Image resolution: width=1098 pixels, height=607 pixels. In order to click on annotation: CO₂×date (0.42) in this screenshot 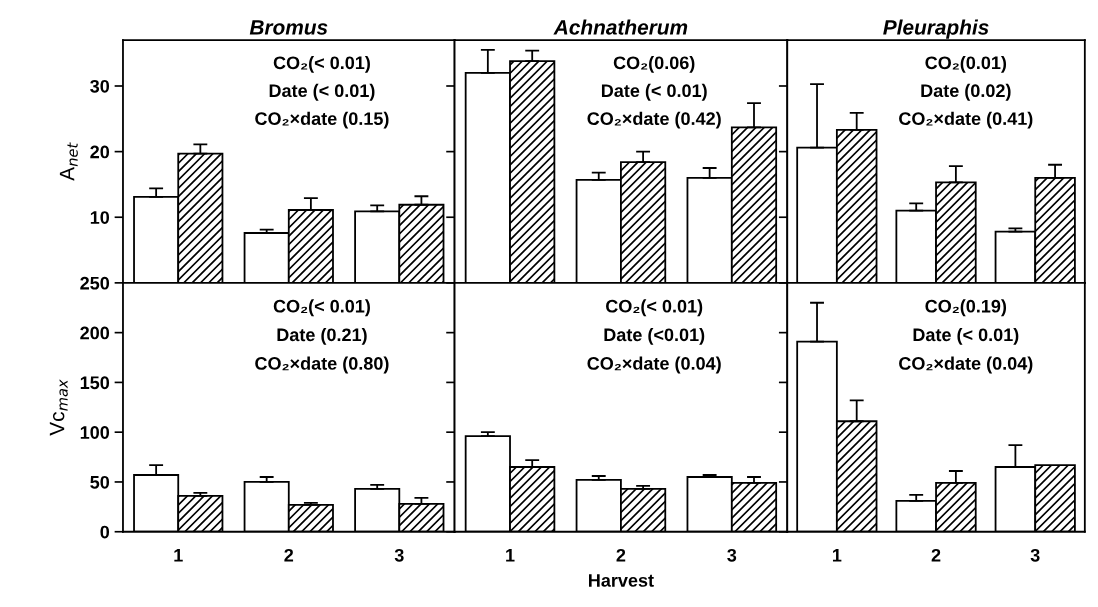, I will do `click(654, 120)`.